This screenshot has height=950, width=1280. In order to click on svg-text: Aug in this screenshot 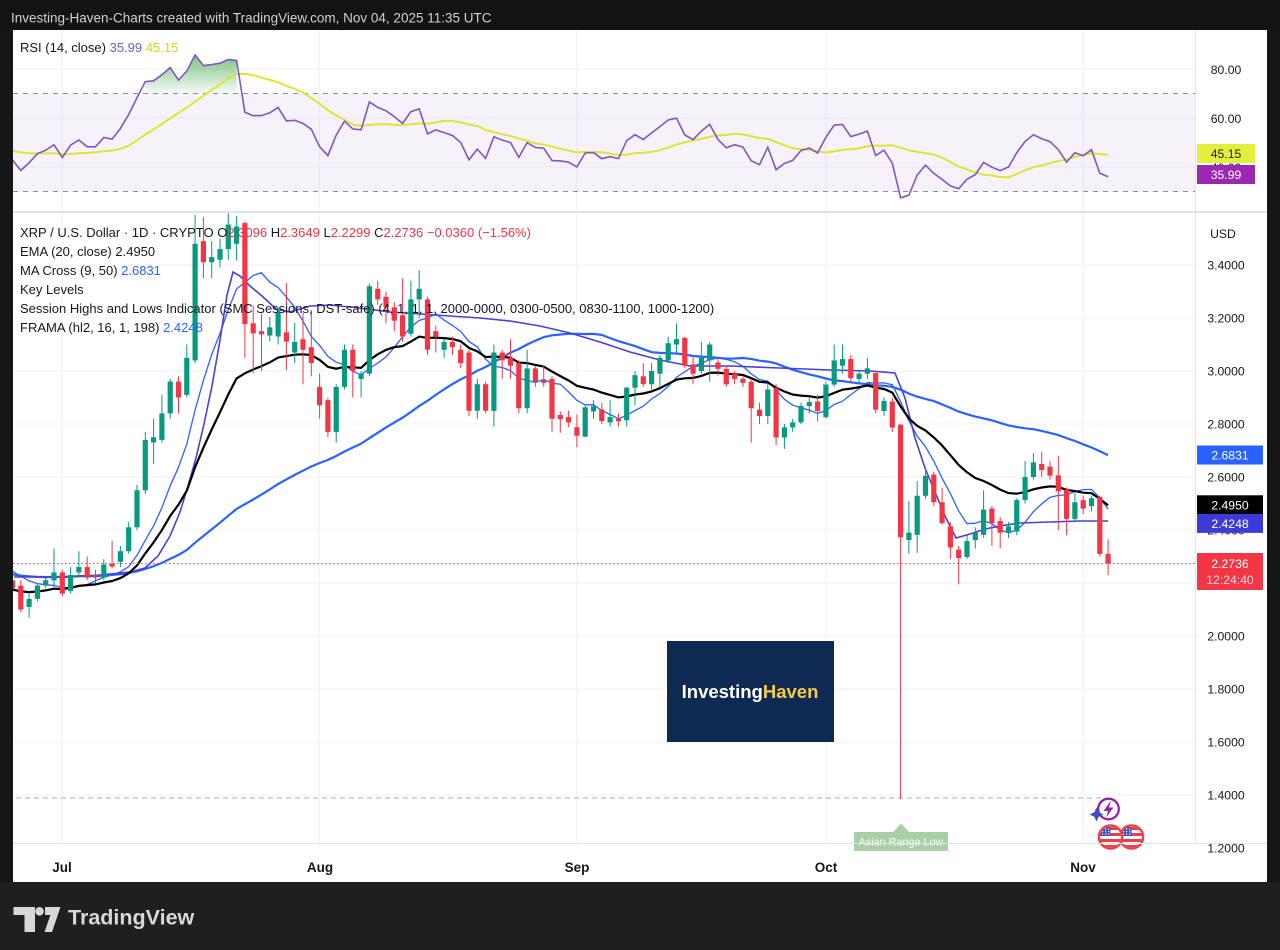, I will do `click(320, 867)`.